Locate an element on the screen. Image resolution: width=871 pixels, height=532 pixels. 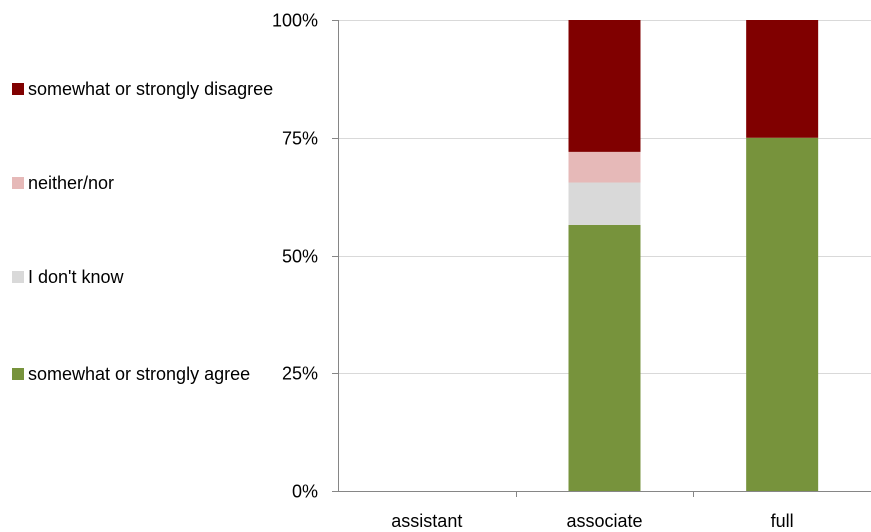
legend-label-dont-know: I don't know is located at coordinates (76, 277).